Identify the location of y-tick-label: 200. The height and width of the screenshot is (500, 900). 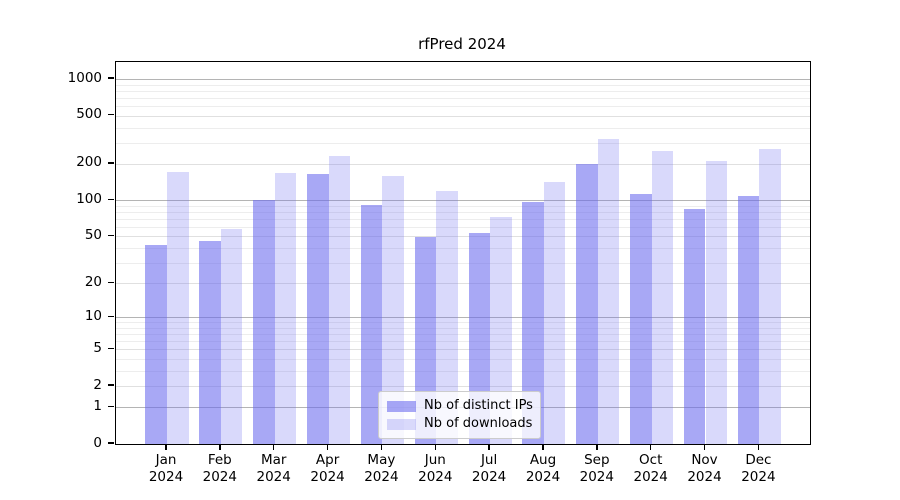
(89, 162).